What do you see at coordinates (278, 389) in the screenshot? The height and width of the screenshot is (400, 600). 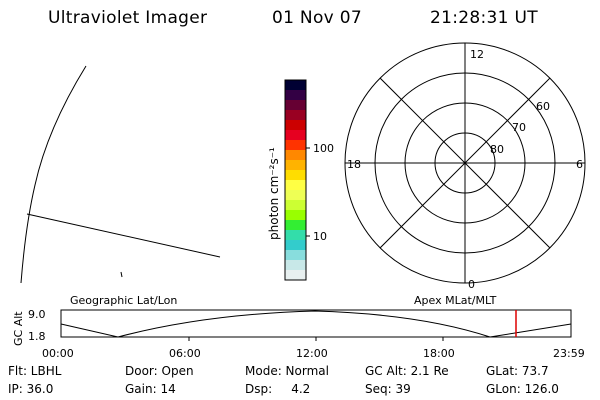 I see `info-dsp: Dsp: 4.2` at bounding box center [278, 389].